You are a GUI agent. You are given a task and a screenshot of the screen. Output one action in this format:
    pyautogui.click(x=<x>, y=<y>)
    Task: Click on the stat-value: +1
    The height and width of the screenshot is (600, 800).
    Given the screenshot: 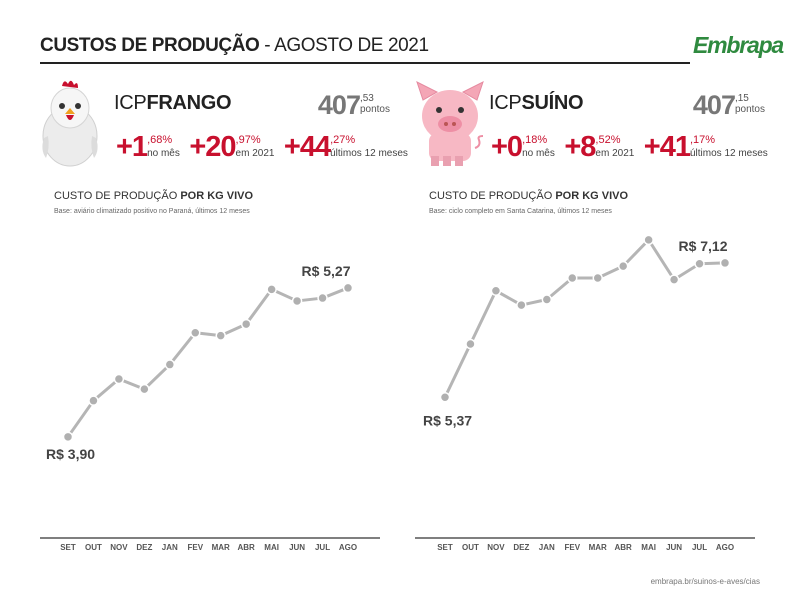 What is the action you would take?
    pyautogui.click(x=132, y=147)
    